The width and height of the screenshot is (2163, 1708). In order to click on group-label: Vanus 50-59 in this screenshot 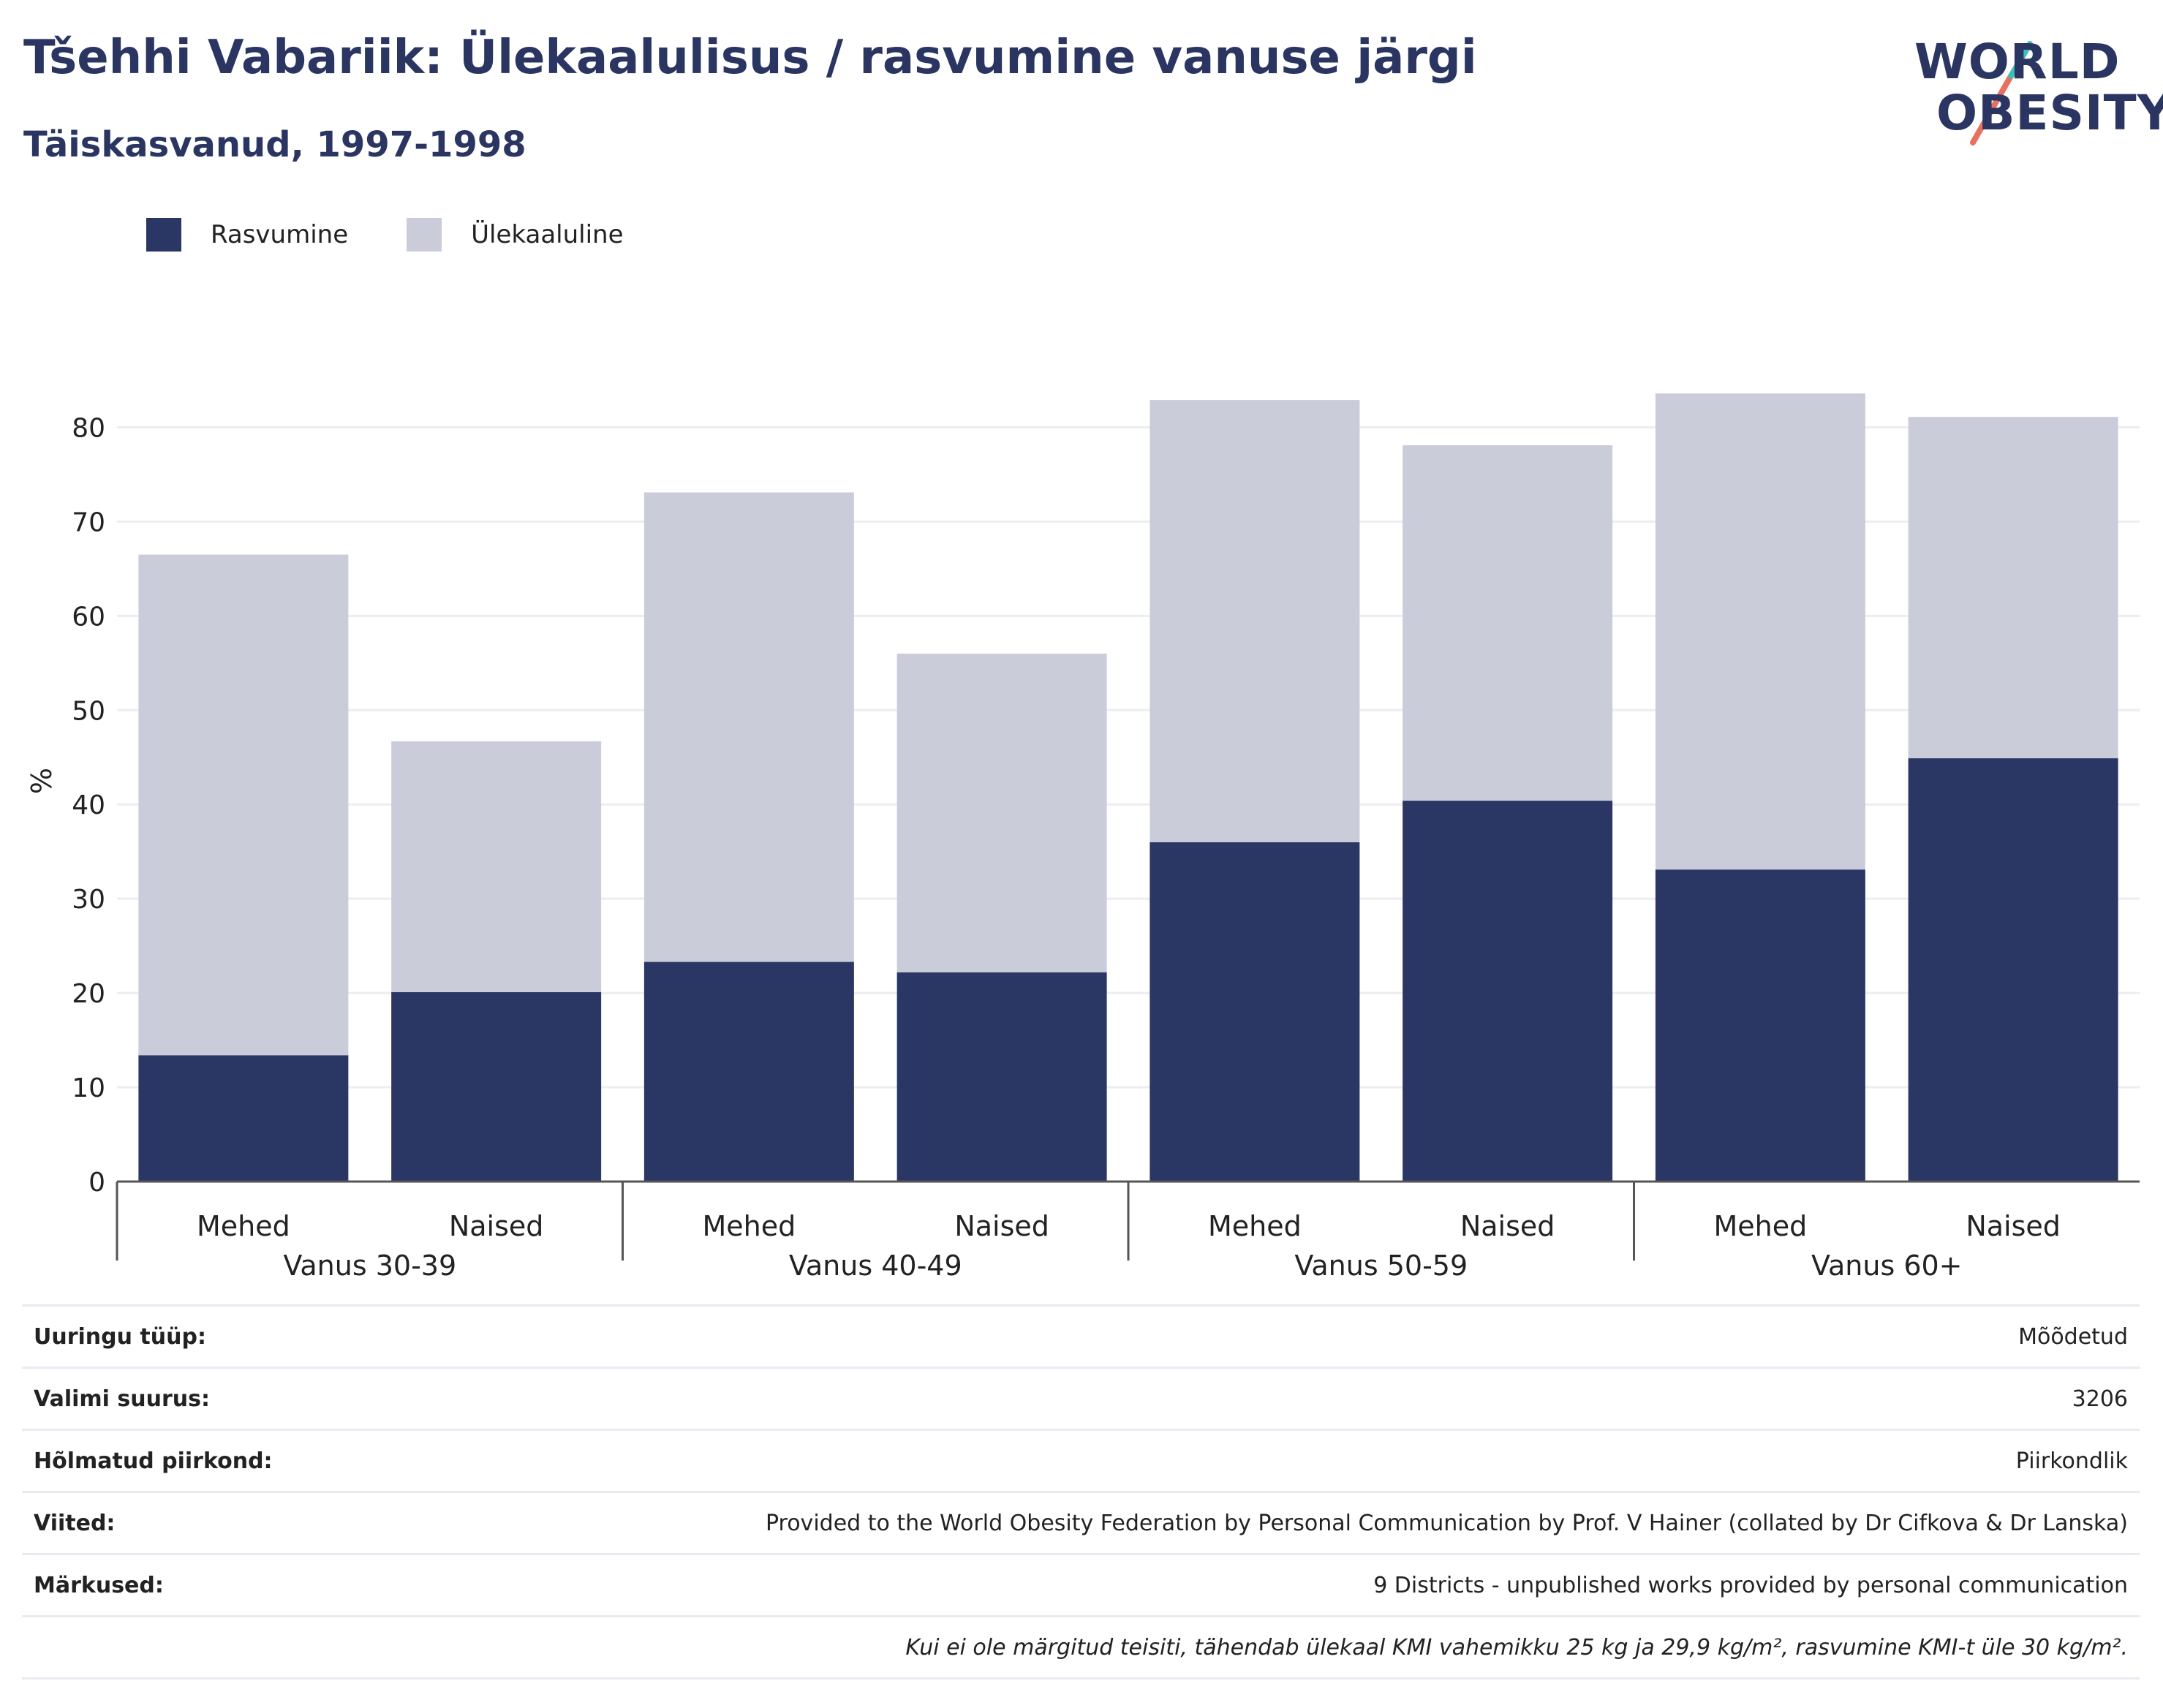, I will do `click(1381, 1266)`.